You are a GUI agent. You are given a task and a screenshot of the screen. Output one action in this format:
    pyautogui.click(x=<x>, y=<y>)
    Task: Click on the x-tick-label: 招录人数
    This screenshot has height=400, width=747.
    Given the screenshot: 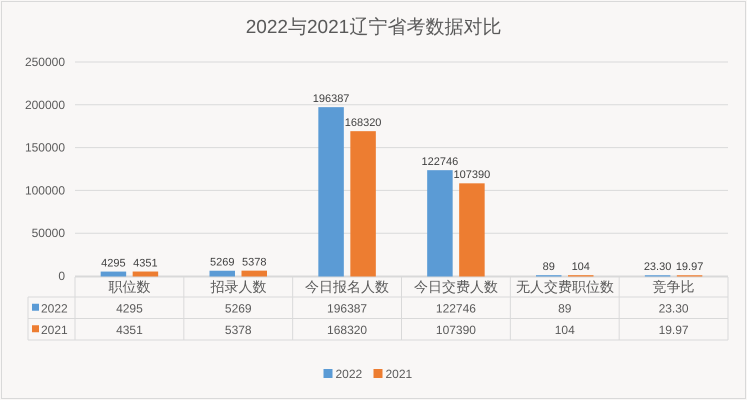 What is the action you would take?
    pyautogui.click(x=238, y=286)
    